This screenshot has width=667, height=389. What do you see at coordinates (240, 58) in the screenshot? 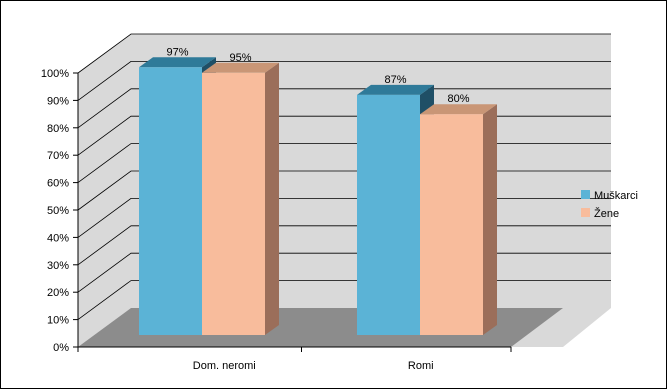
I see `data-label: 95%` at bounding box center [240, 58].